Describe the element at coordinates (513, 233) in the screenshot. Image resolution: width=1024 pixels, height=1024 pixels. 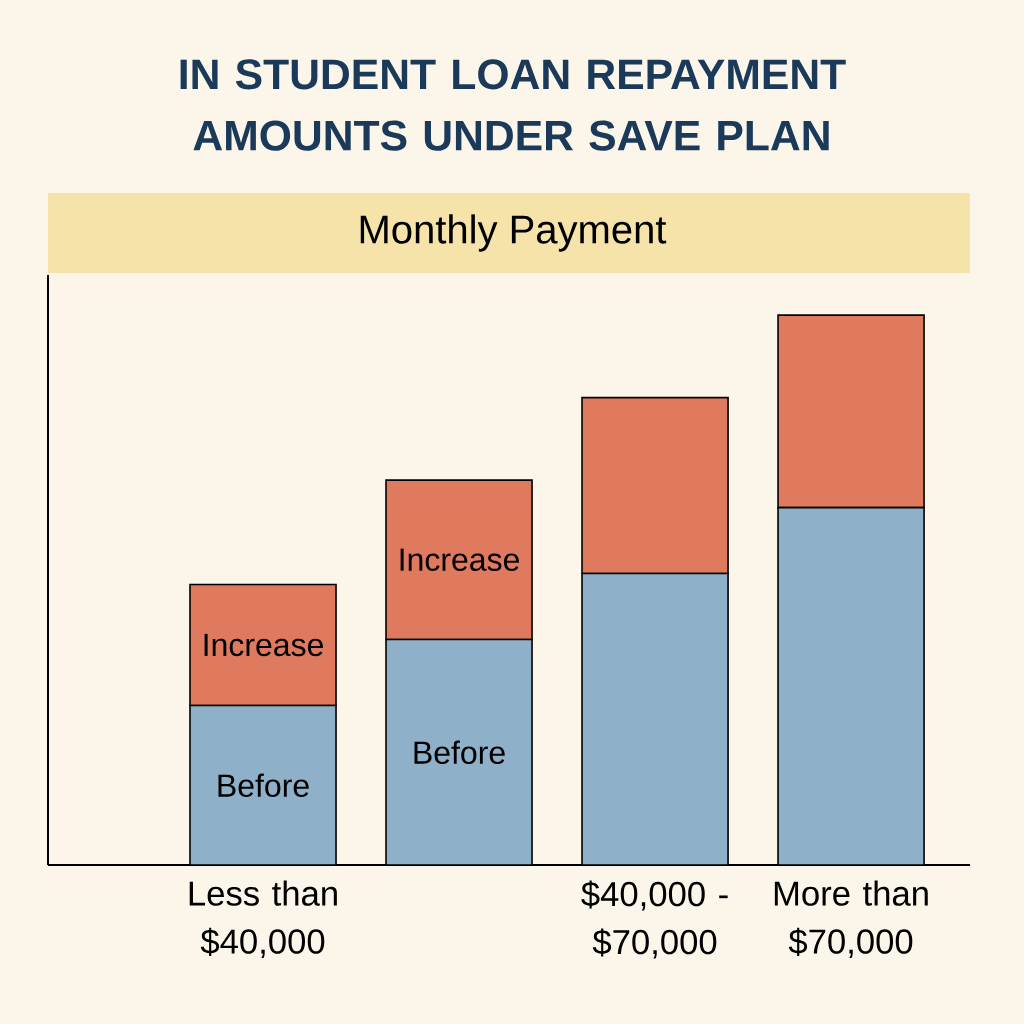
I see `chart-subtitle: Monthly Payment` at that location.